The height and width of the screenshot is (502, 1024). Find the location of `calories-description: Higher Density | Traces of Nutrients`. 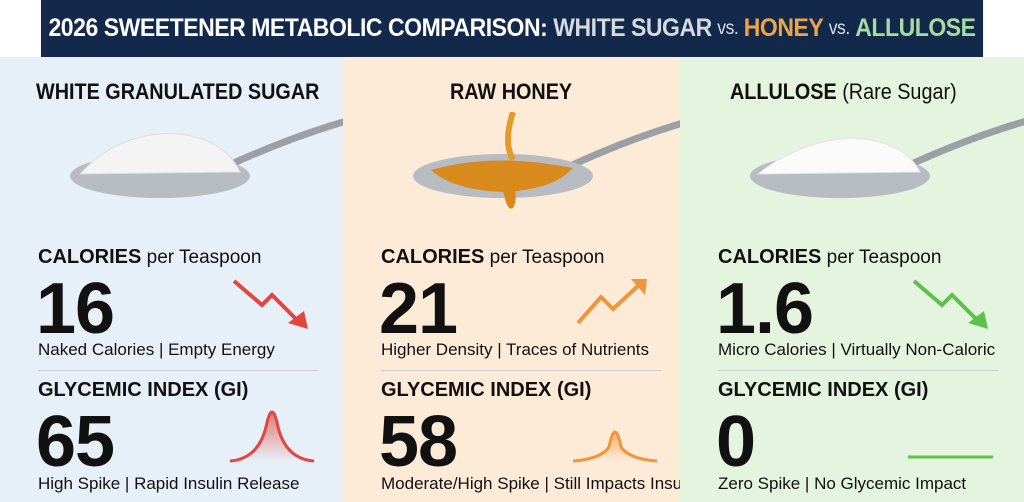

calories-description: Higher Density | Traces of Nutrients is located at coordinates (515, 349).